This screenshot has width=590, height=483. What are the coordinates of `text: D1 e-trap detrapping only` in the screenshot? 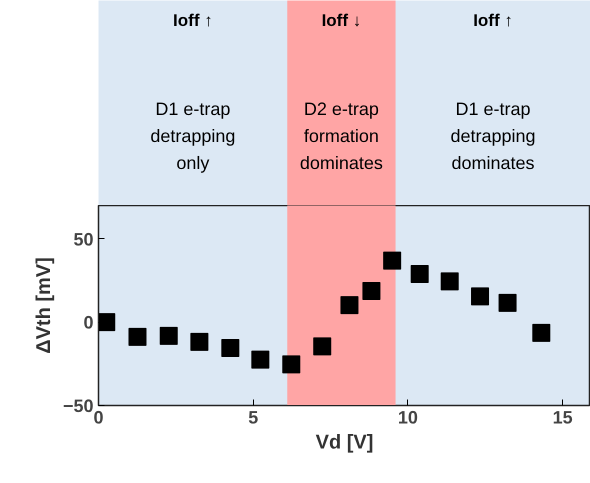 It's located at (193, 135).